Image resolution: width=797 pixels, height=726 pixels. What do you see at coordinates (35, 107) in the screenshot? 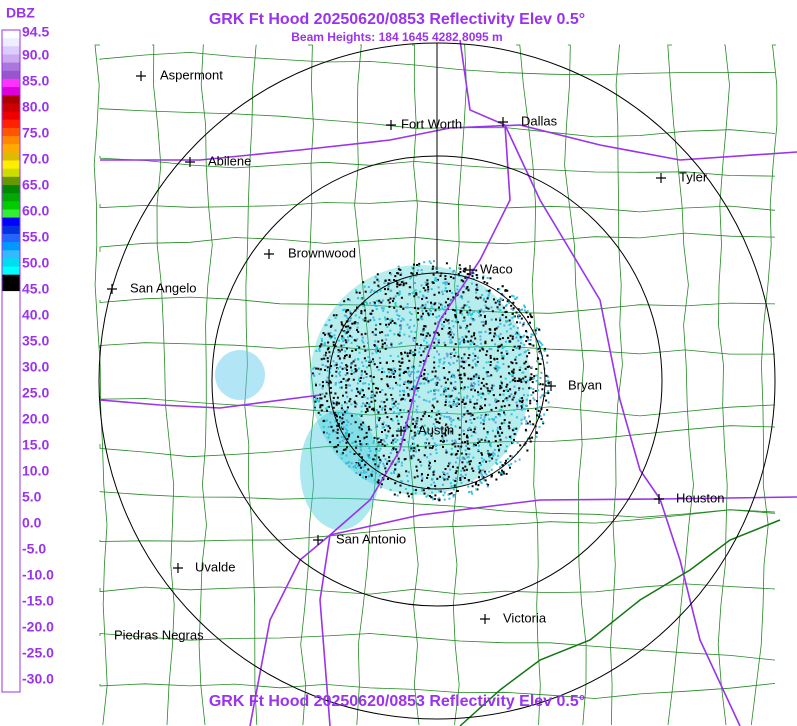
I see `legend-label: 80.0` at bounding box center [35, 107].